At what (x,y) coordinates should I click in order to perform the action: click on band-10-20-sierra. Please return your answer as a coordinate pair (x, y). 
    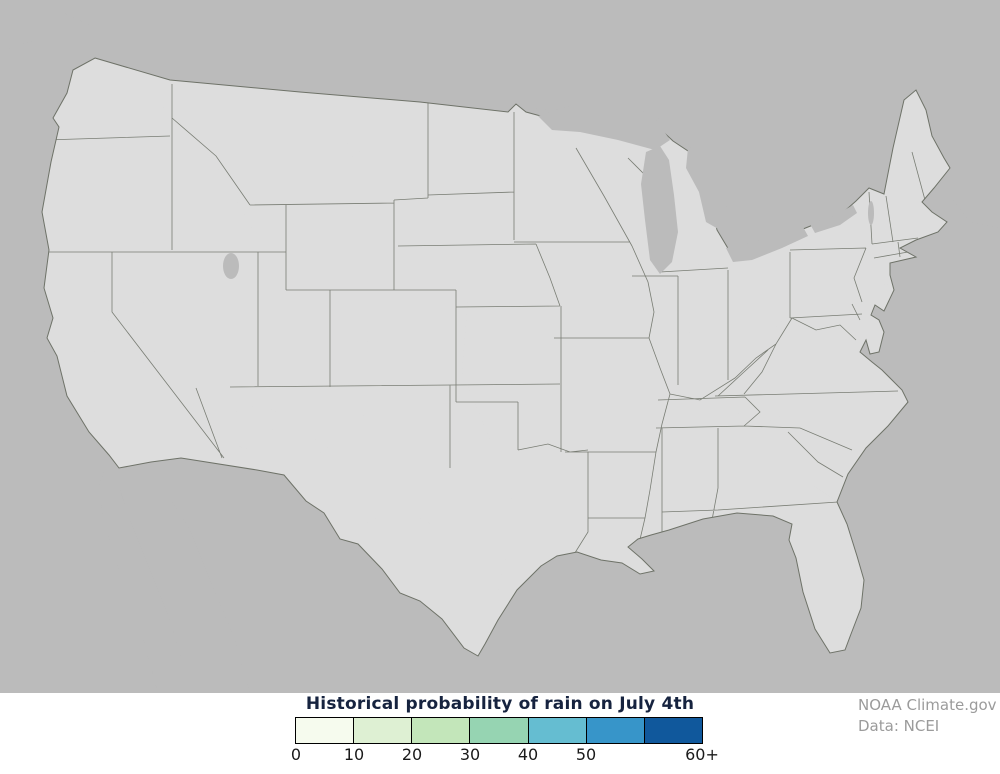
    Looking at the image, I should click on (118, 330).